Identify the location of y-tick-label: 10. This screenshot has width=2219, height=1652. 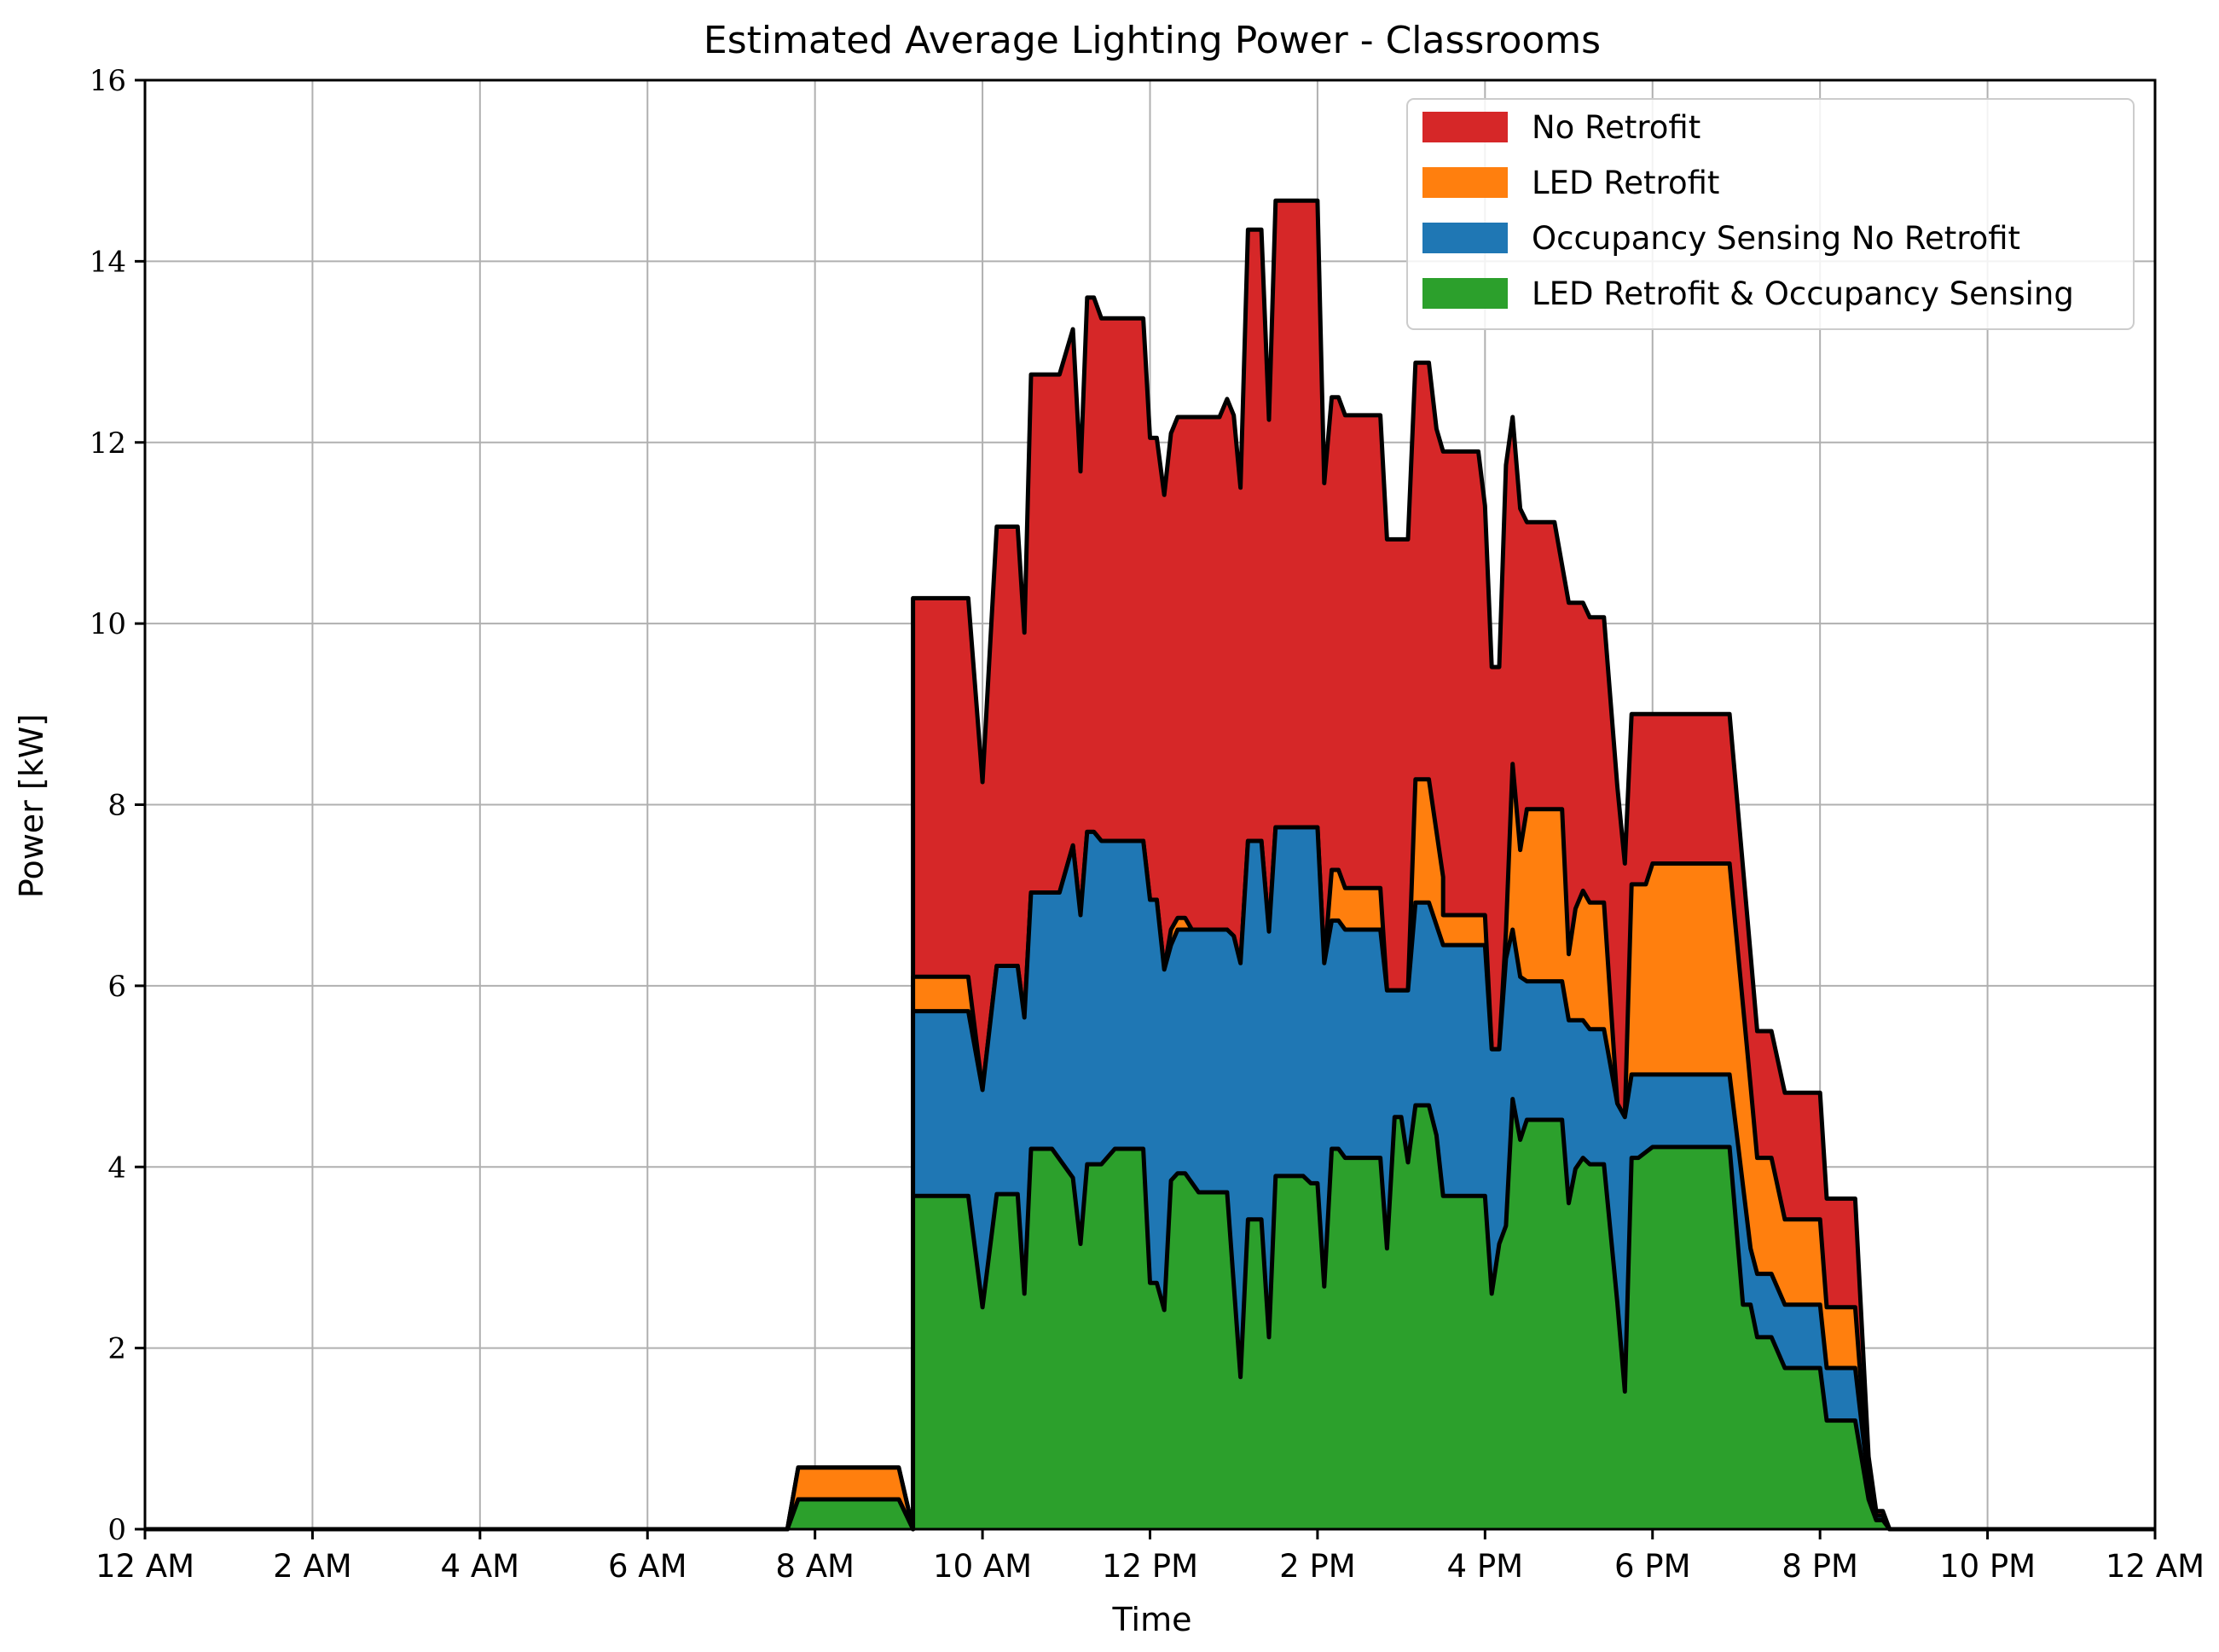
(108, 624).